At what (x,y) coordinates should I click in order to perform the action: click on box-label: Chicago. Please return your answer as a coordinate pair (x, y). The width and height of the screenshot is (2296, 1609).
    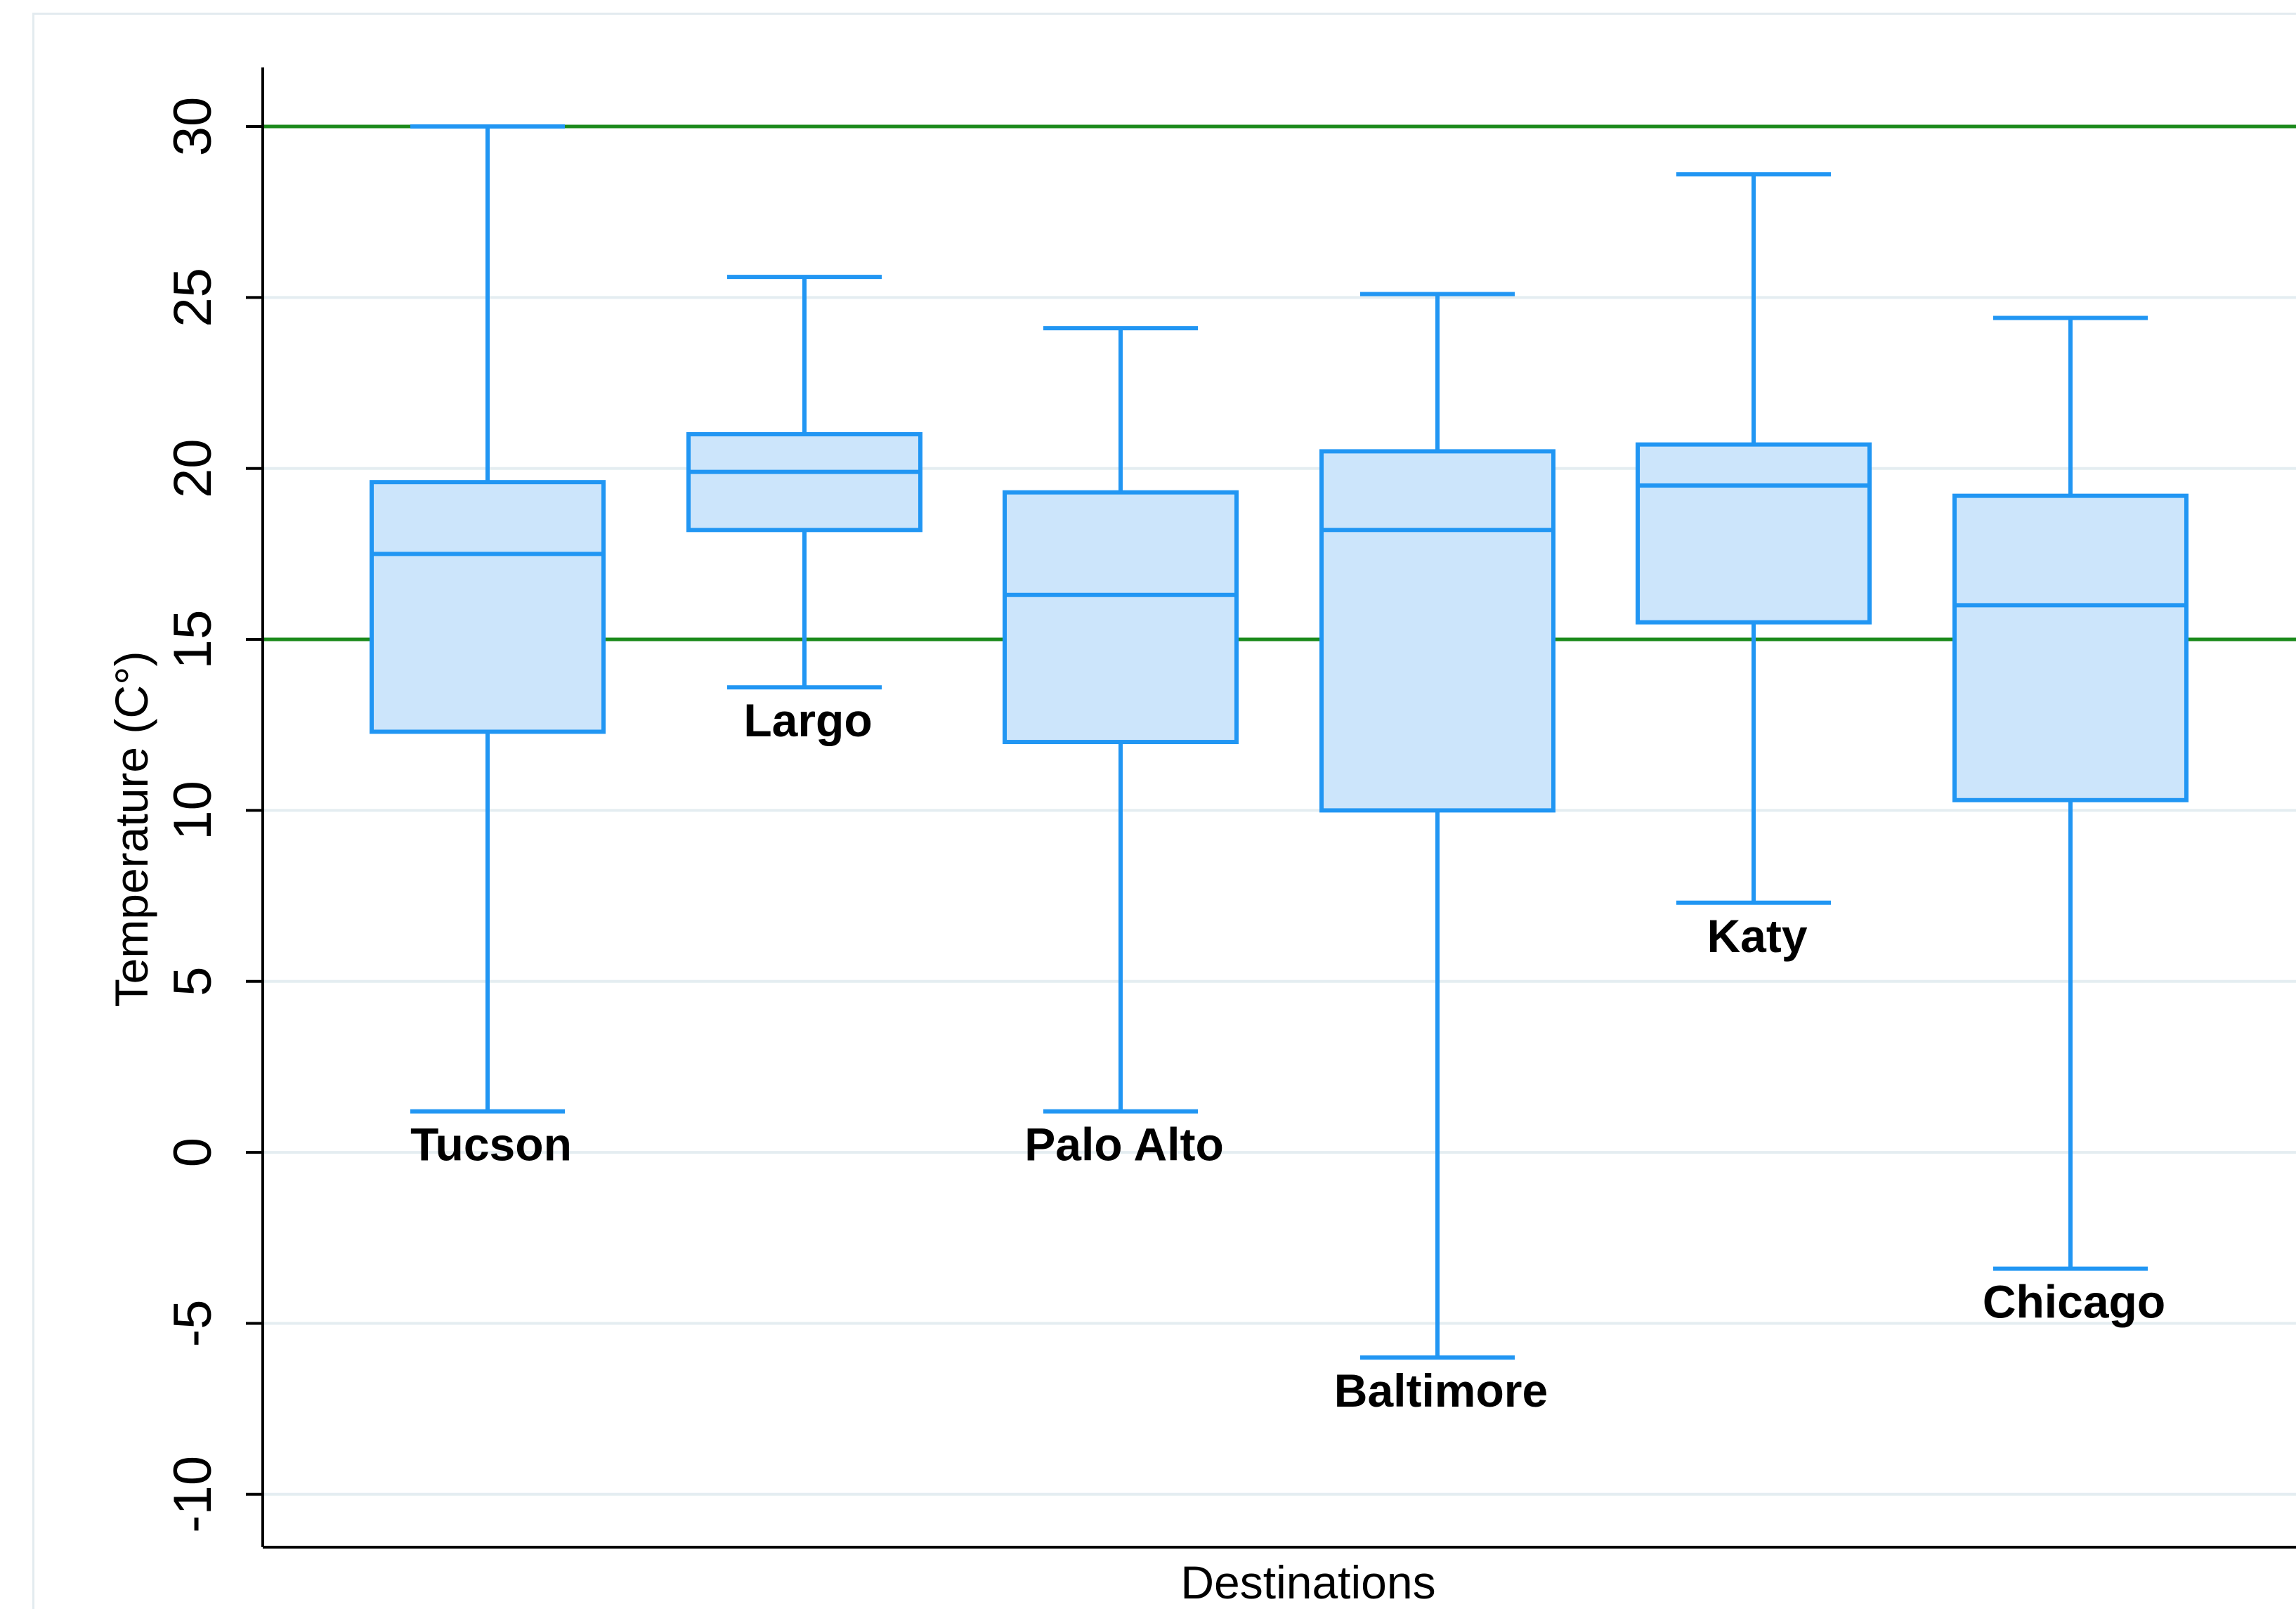
    Looking at the image, I should click on (2074, 1302).